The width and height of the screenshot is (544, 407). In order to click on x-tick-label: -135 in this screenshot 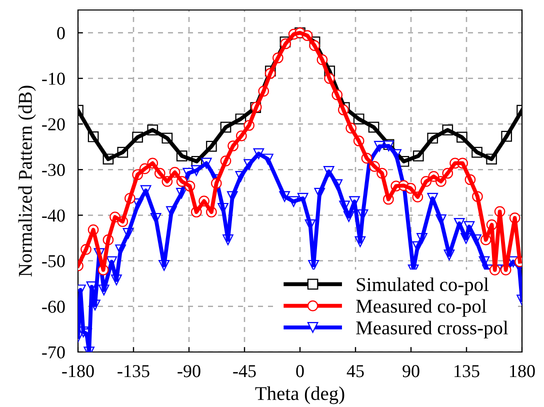, I will do `click(134, 371)`.